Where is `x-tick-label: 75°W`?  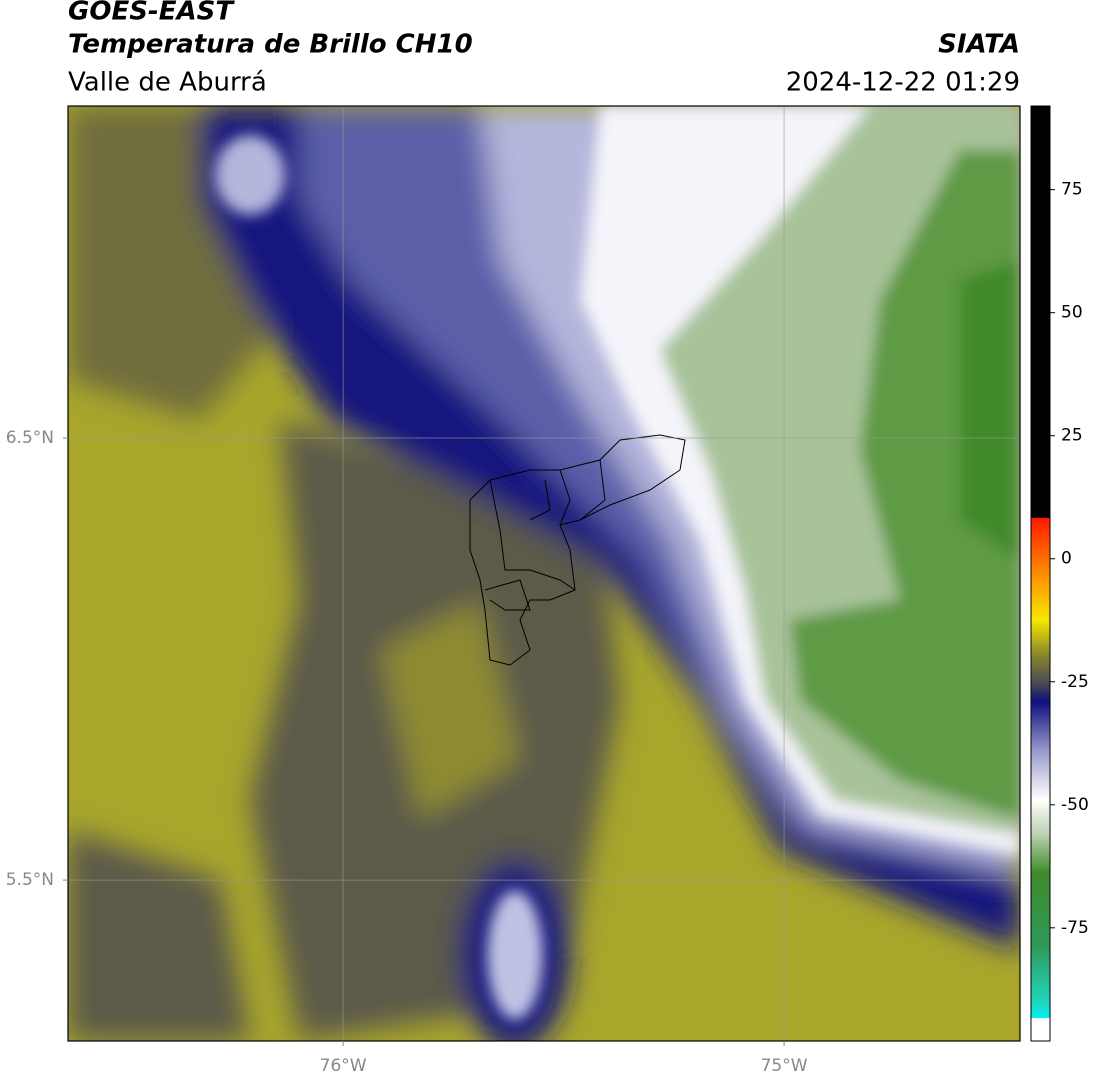
x-tick-label: 75°W is located at coordinates (784, 1066).